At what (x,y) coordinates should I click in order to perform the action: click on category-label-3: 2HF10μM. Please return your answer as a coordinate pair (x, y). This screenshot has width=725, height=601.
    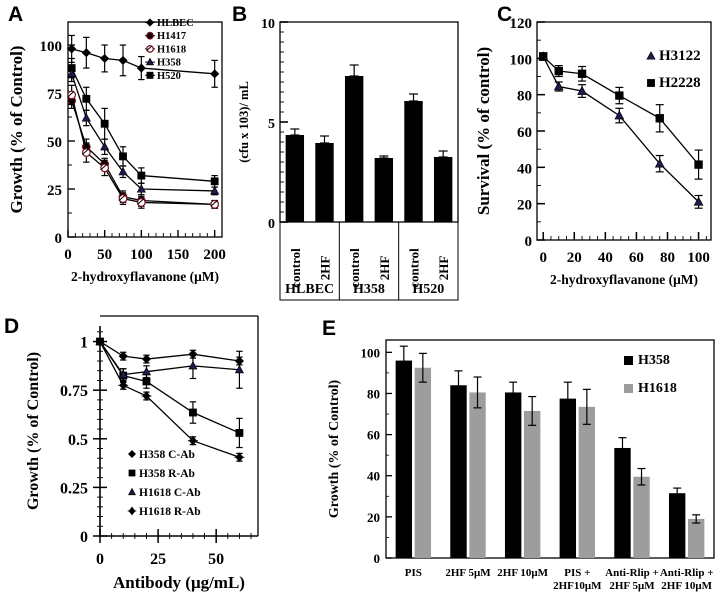
    Looking at the image, I should click on (577, 586).